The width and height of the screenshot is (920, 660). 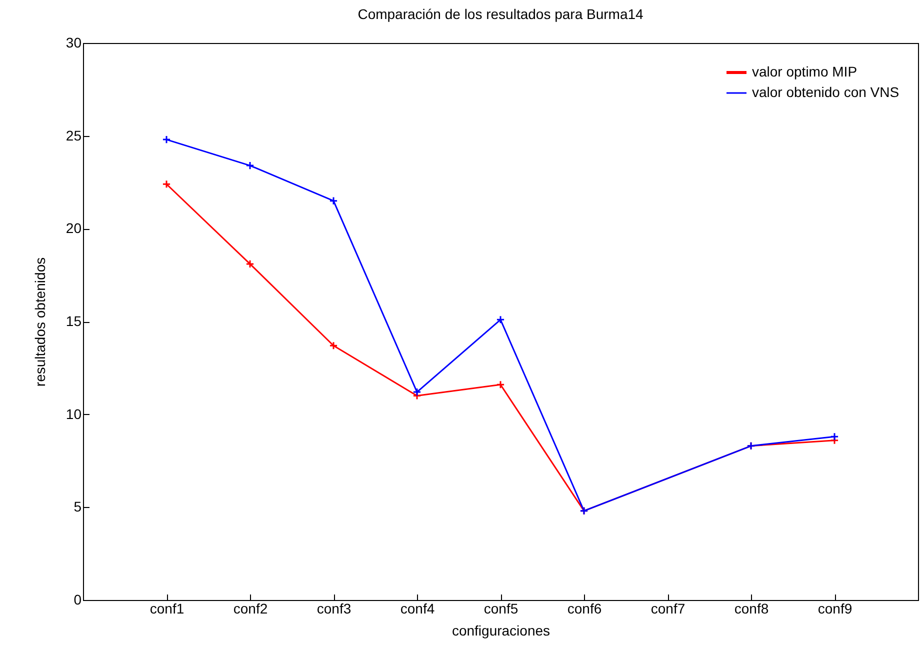 I want to click on x-axis-title: configuraciones, so click(x=501, y=630).